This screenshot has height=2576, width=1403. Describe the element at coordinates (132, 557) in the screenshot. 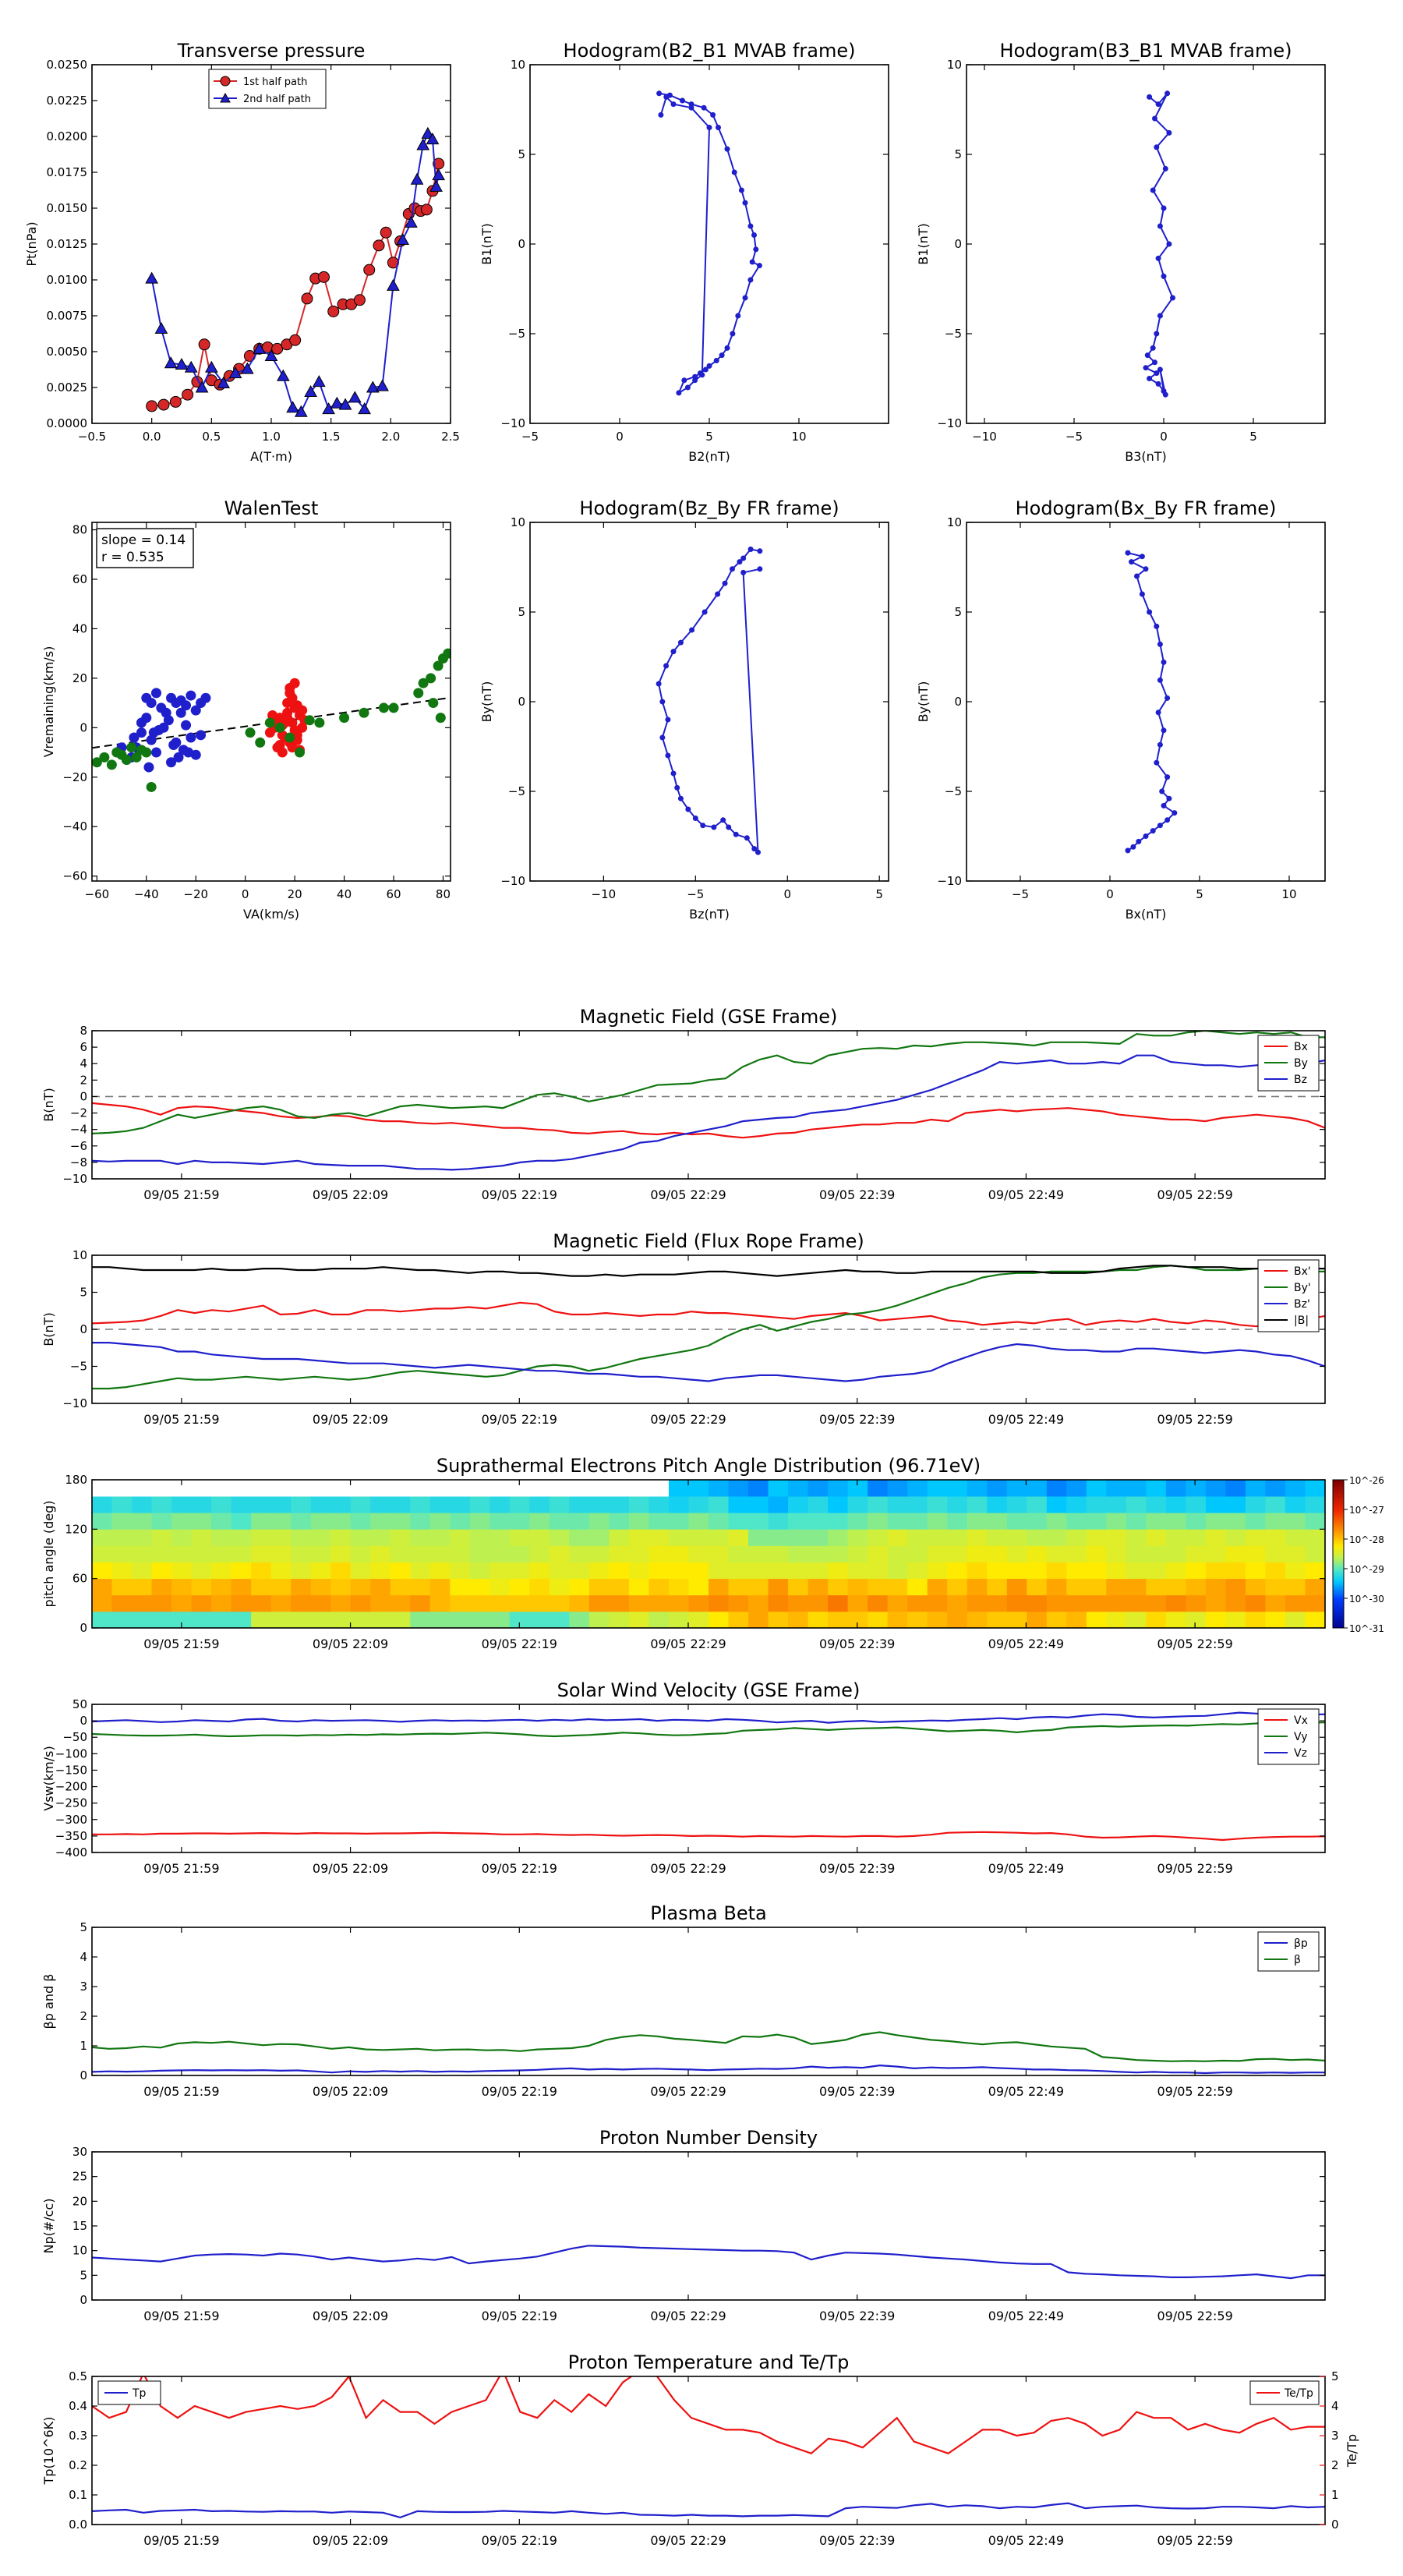

I see `walen-annotation: r = 0.535` at that location.